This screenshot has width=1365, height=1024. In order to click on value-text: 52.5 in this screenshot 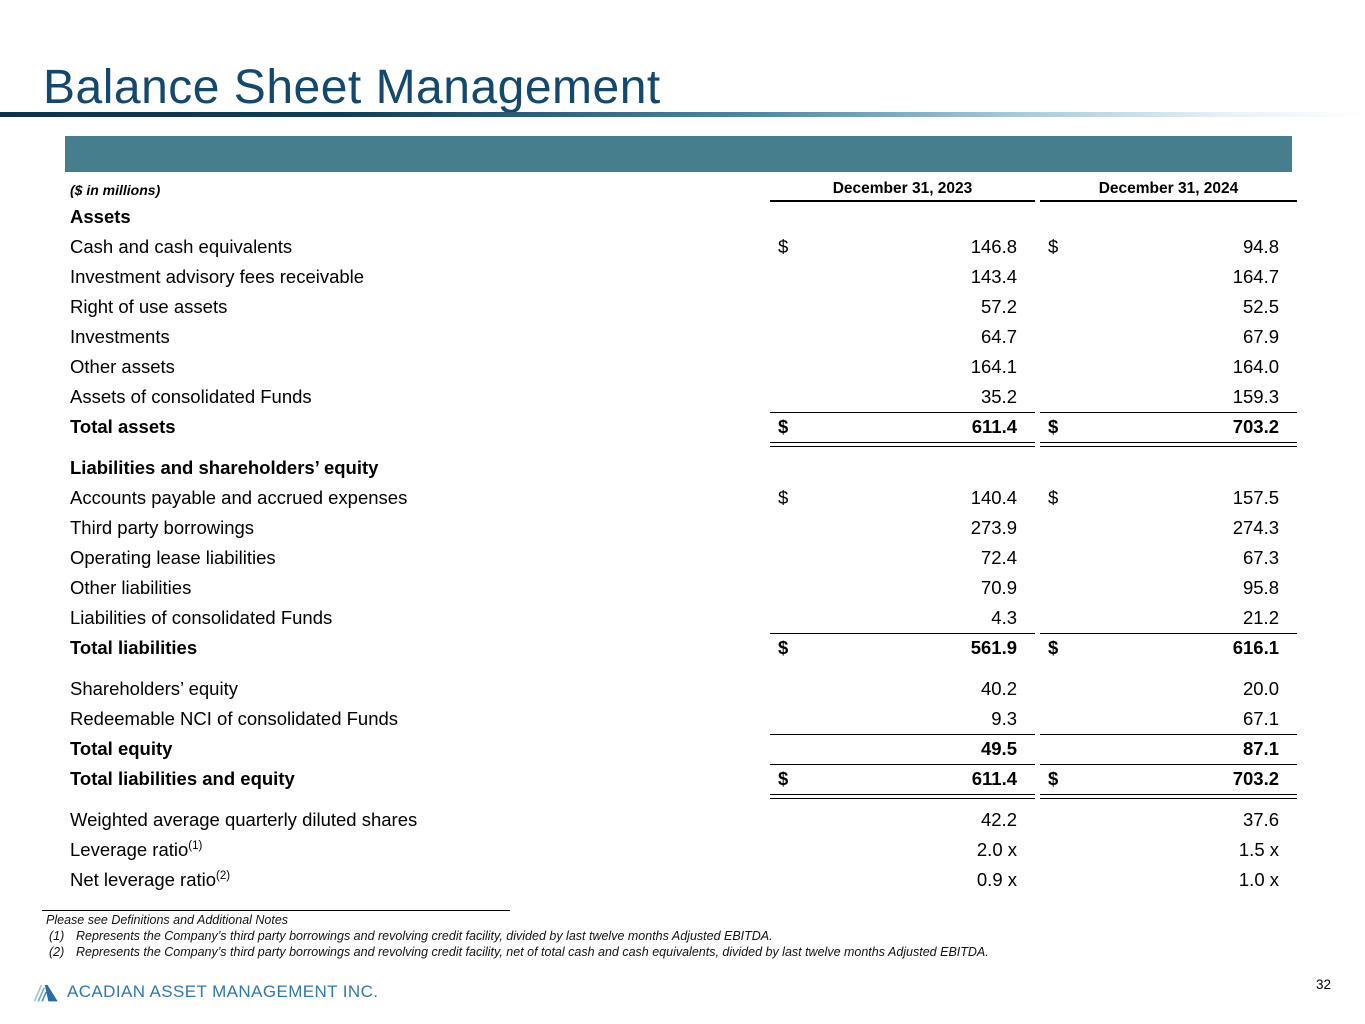, I will do `click(1260, 306)`.